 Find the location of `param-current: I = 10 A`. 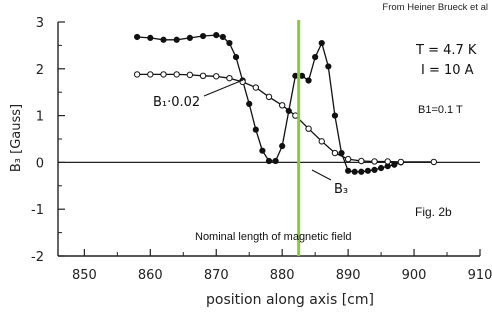

param-current: I = 10 A is located at coordinates (447, 70).